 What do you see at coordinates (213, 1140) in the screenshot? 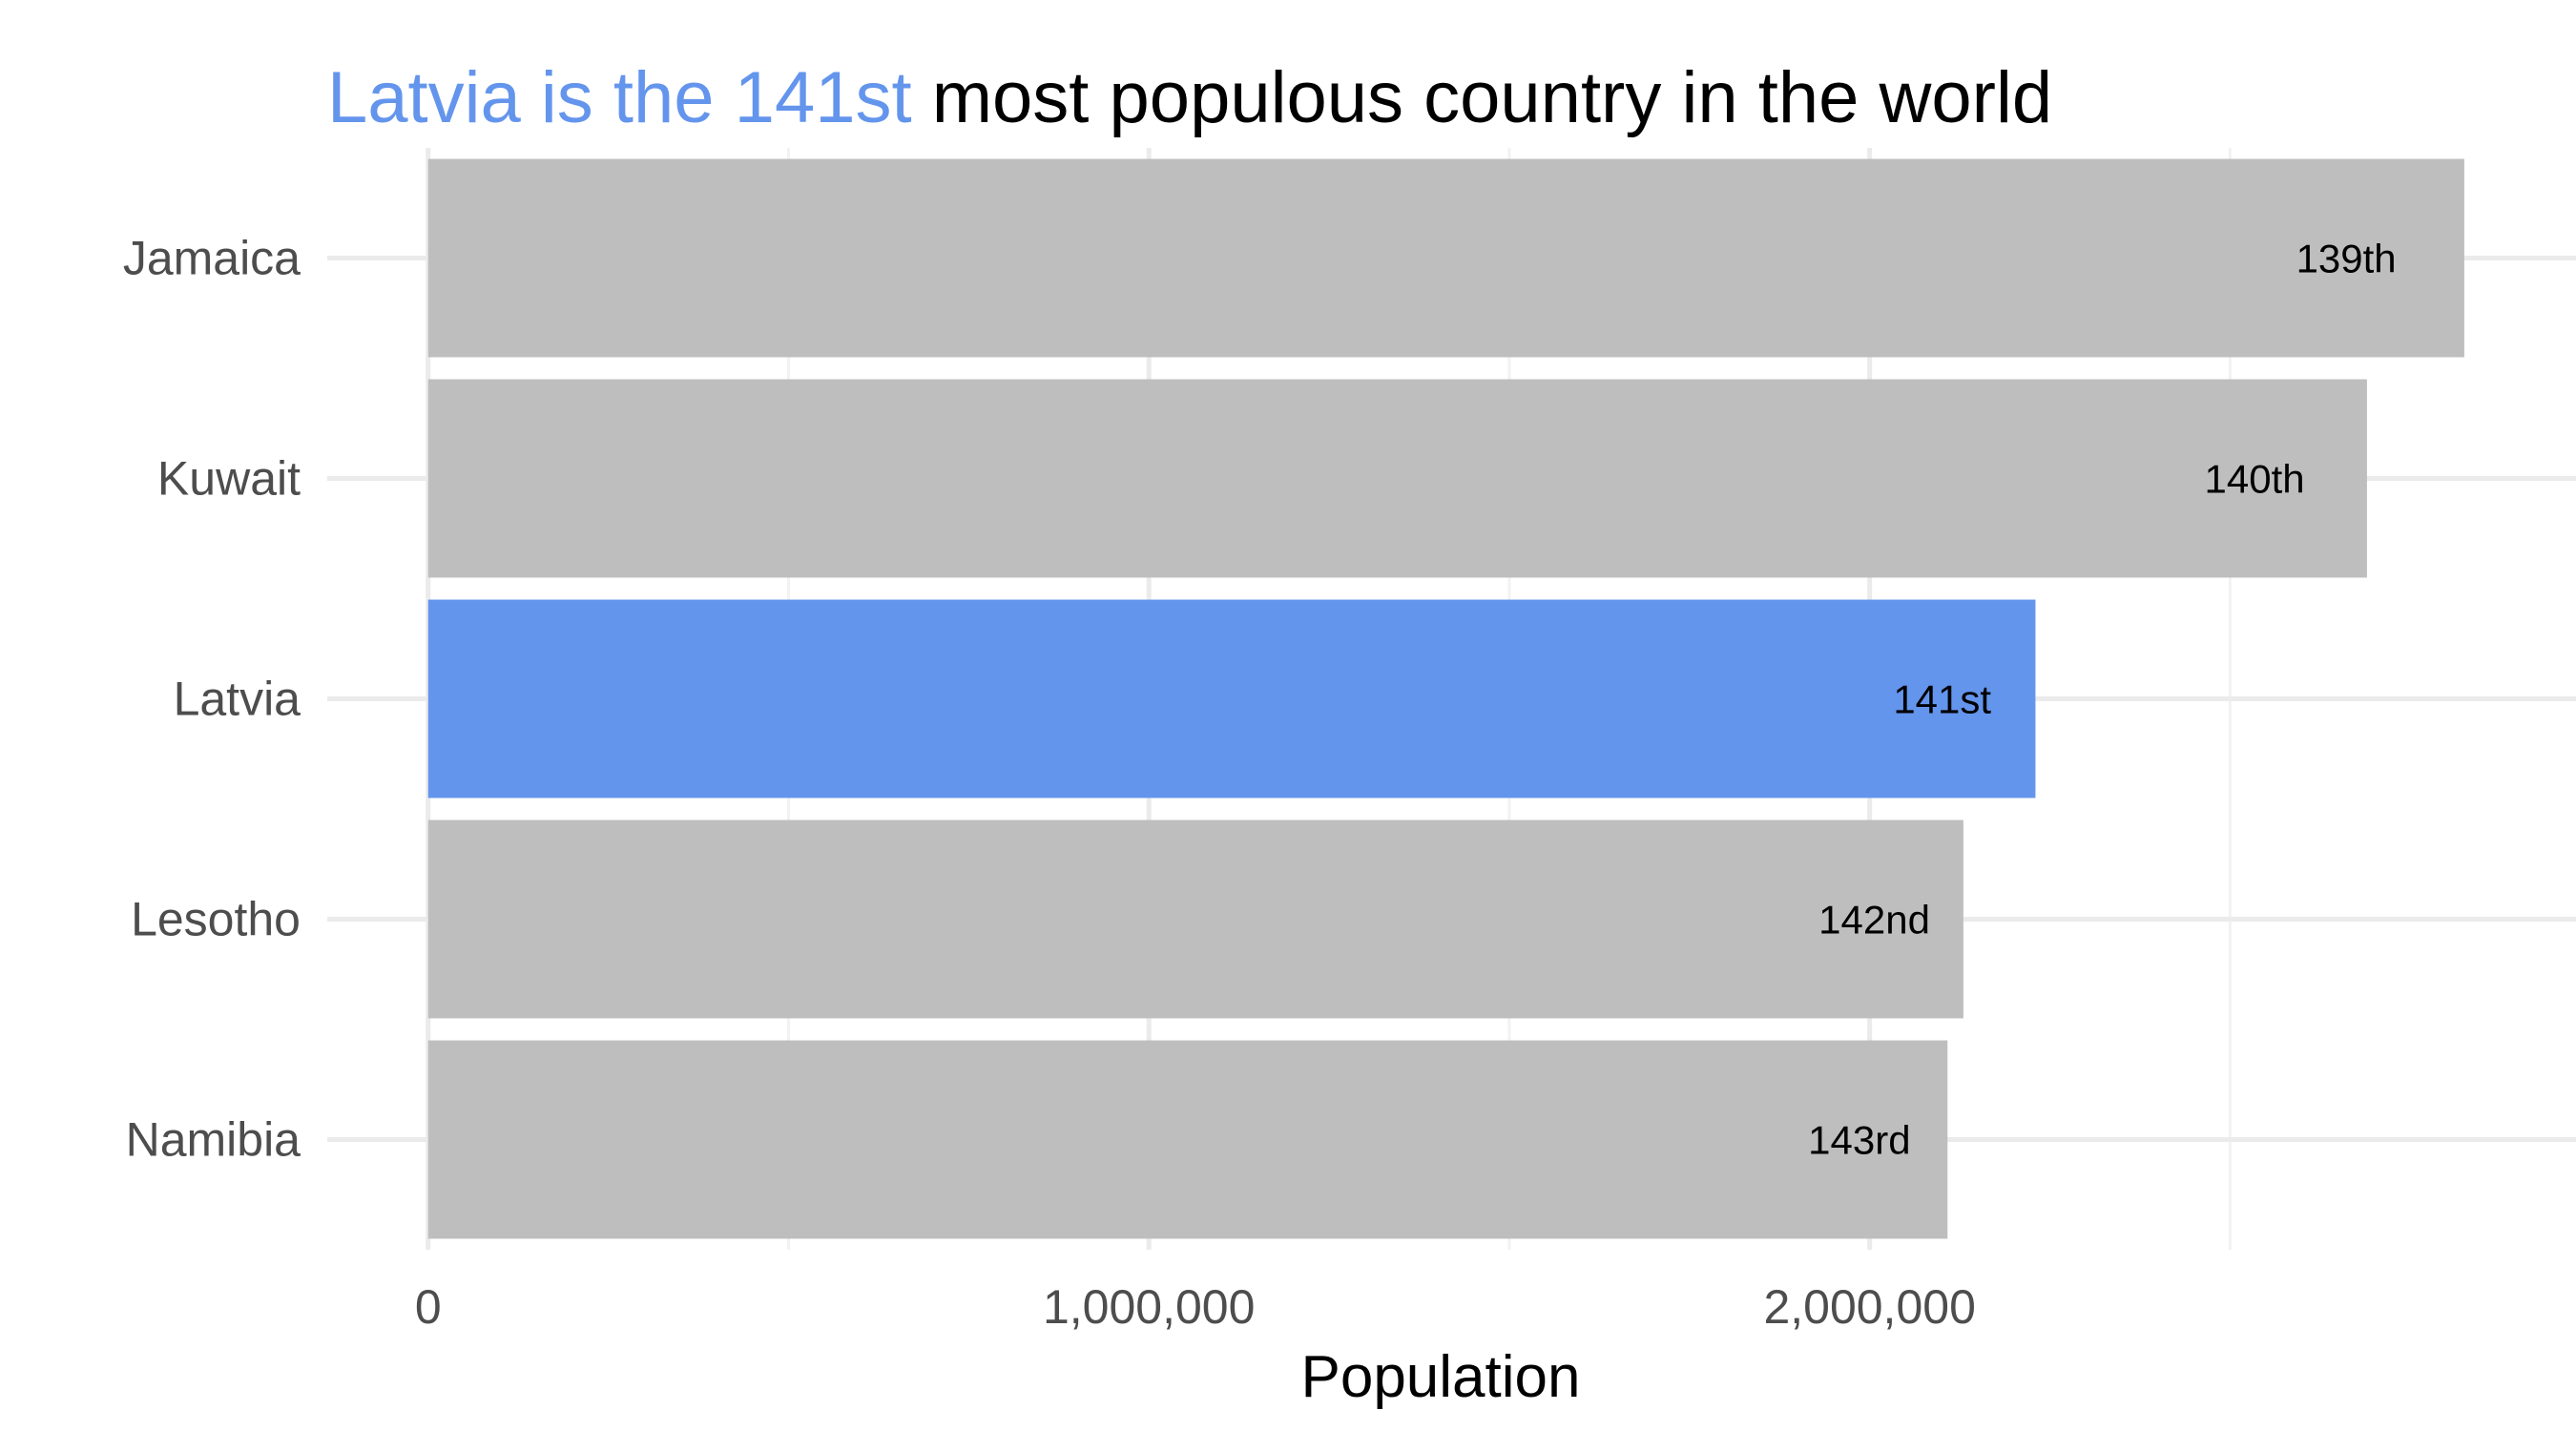
I see `y-tick-label-namibia: Namibia` at bounding box center [213, 1140].